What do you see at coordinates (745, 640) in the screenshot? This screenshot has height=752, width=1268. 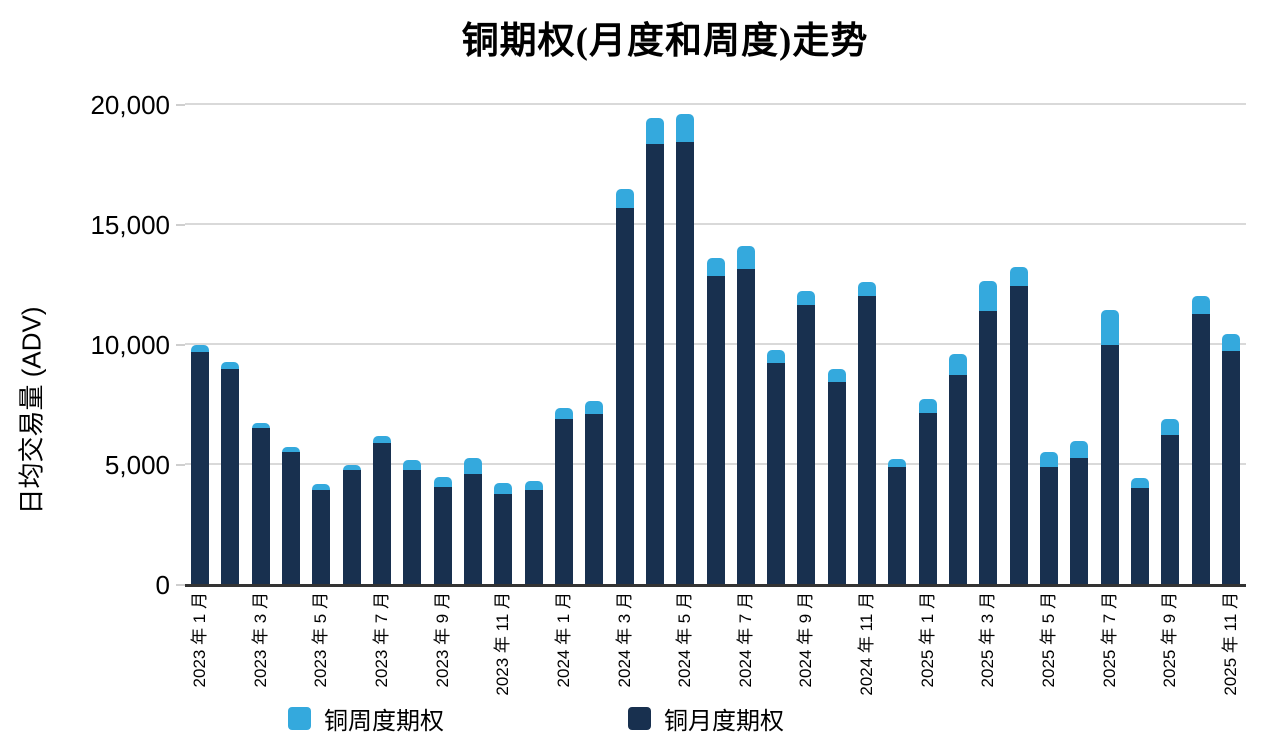 I see `x-tick-label-2024年7月: 2024 年 7 月` at bounding box center [745, 640].